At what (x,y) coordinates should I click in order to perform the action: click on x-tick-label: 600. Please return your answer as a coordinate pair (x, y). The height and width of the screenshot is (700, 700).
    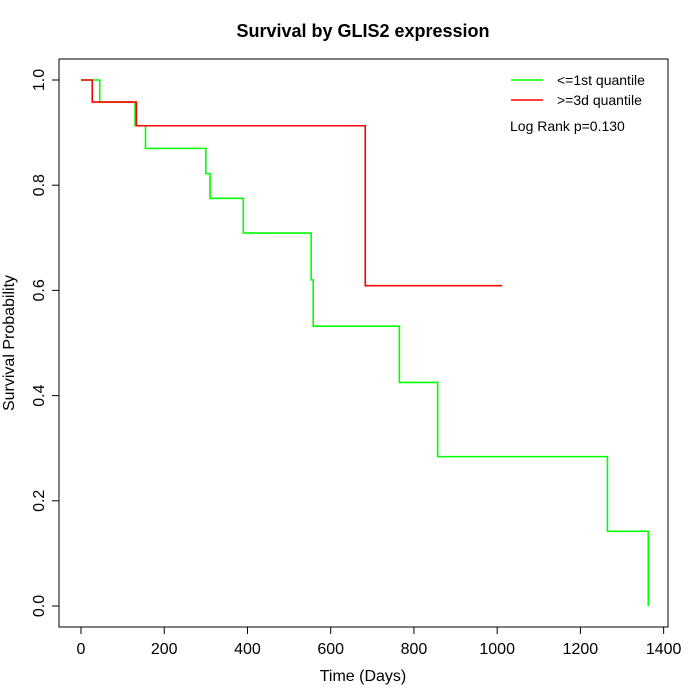
    Looking at the image, I should click on (330, 649).